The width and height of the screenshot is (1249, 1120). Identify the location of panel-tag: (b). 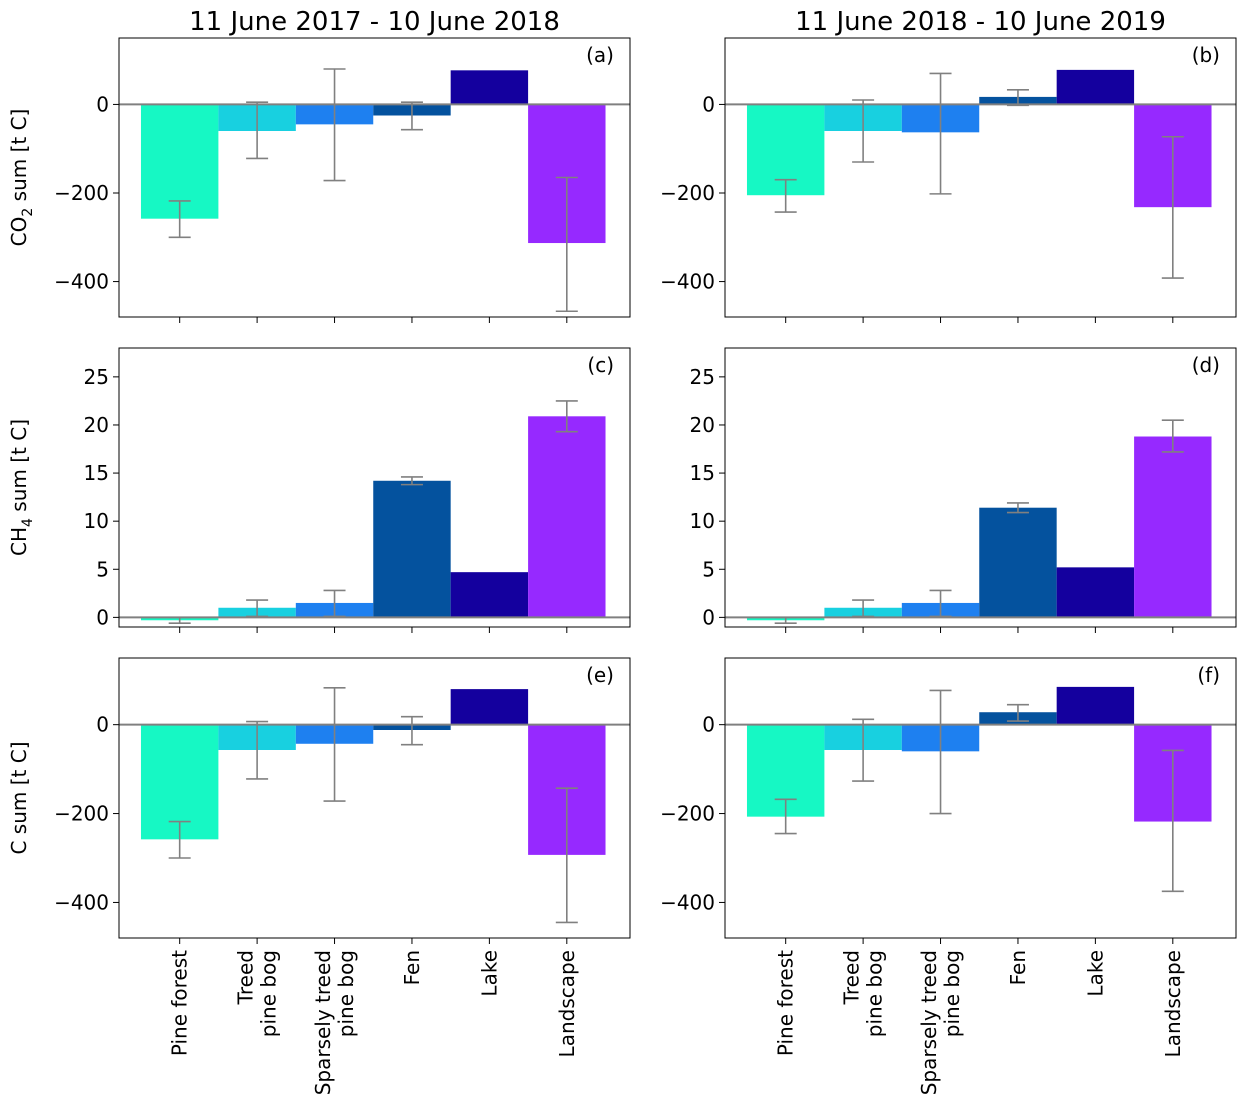
(1206, 55).